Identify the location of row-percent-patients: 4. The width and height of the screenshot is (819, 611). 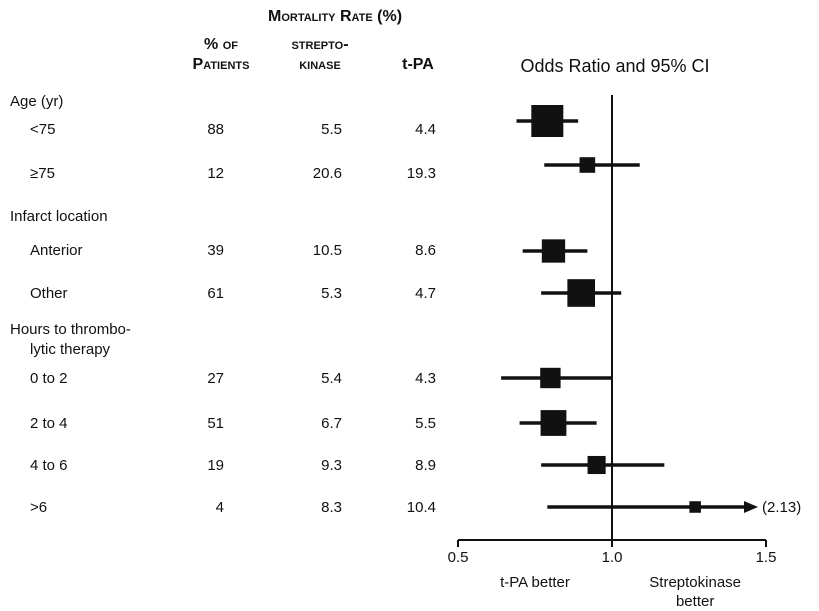
(219, 507).